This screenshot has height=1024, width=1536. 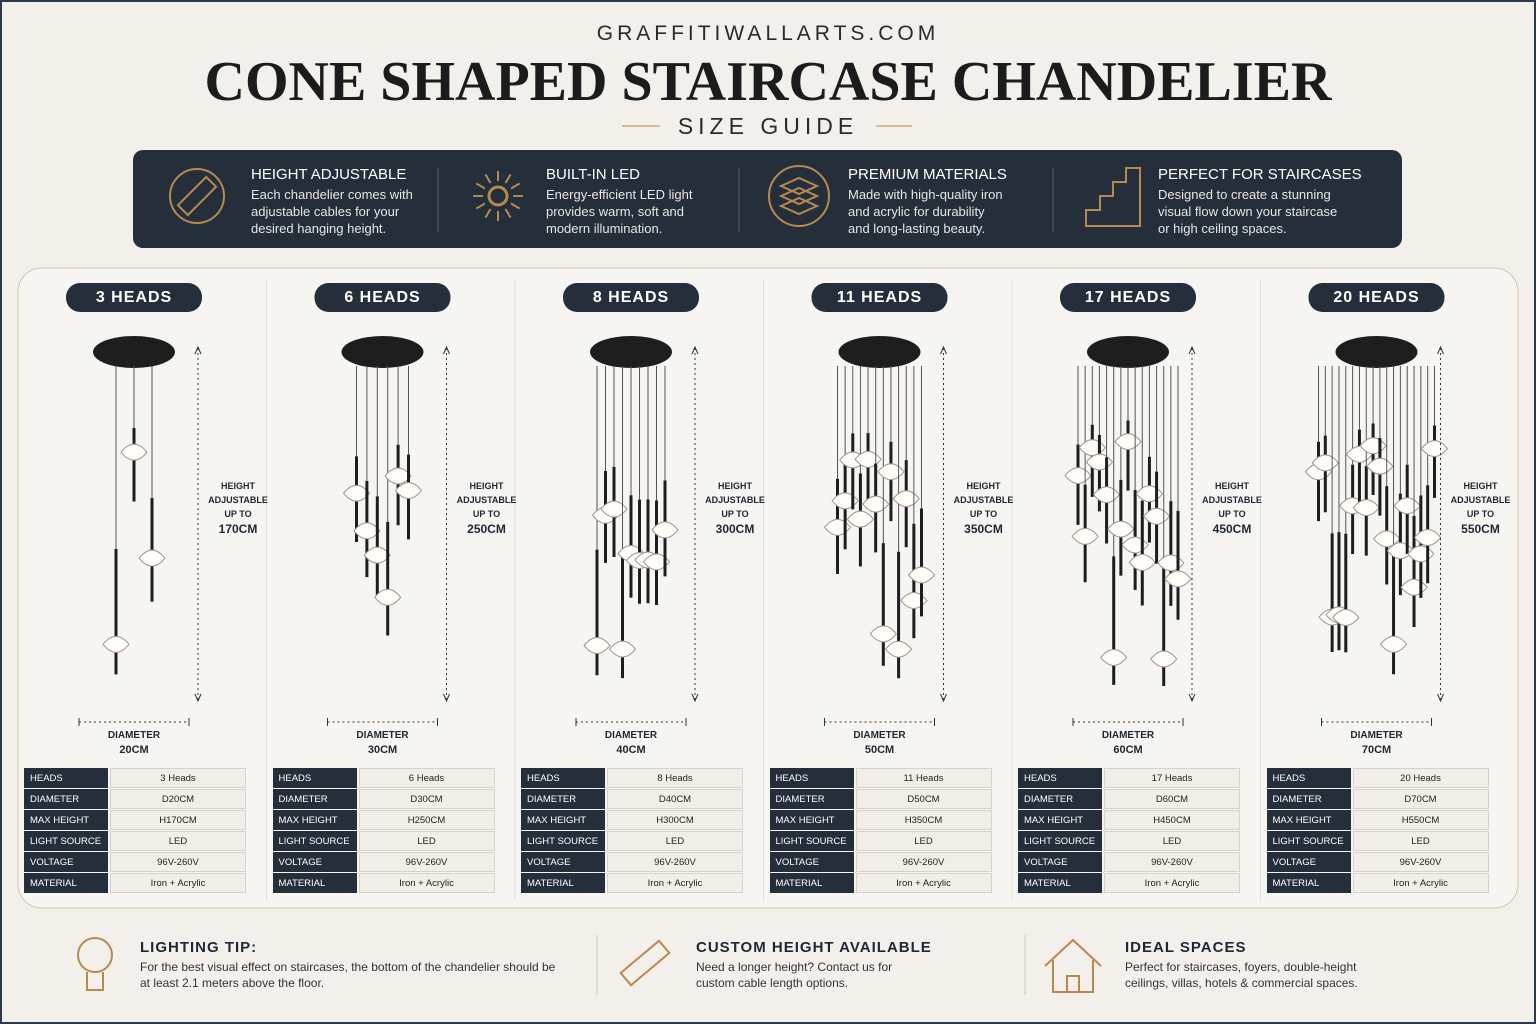 I want to click on feature-text: and long-lasting beauty., so click(x=917, y=228).